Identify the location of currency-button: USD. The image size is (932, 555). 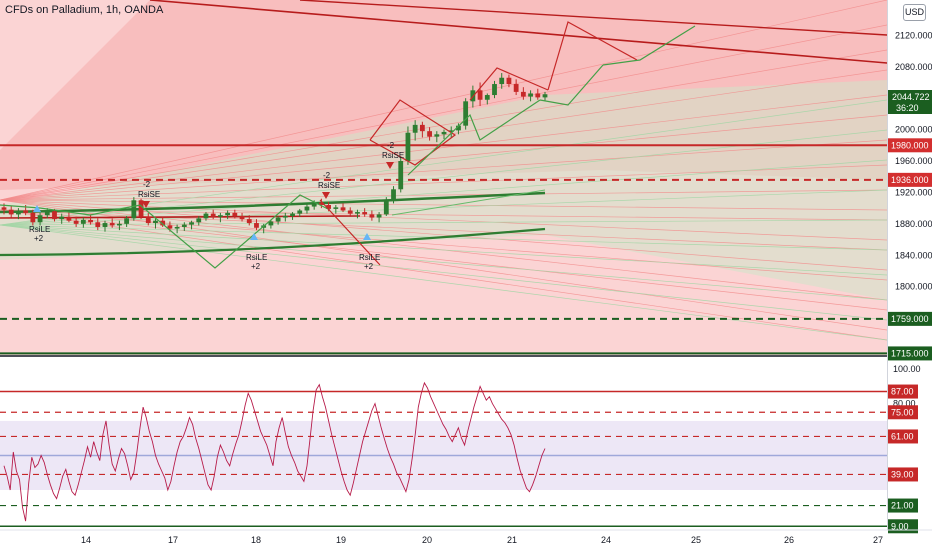
(914, 12).